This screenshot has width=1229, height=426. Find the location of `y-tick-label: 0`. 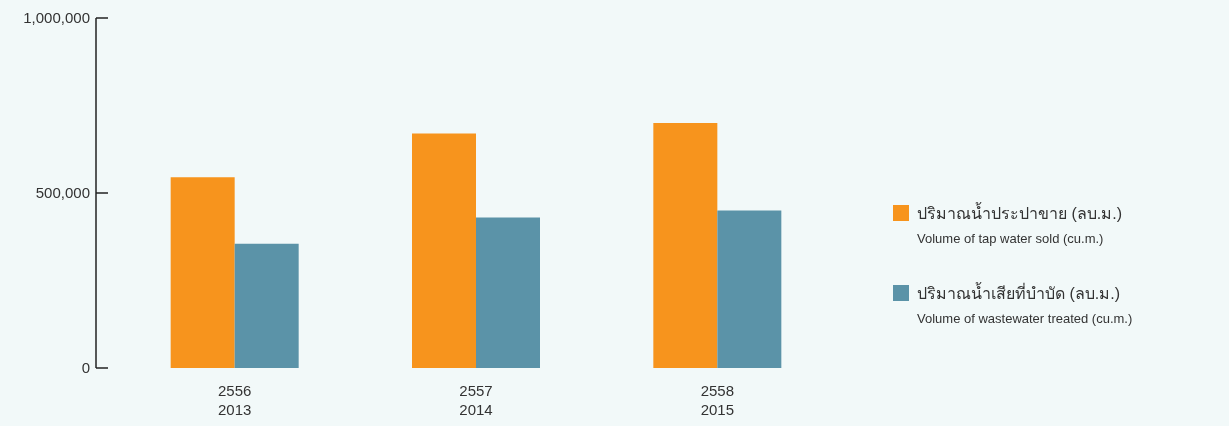

y-tick-label: 0 is located at coordinates (85, 367).